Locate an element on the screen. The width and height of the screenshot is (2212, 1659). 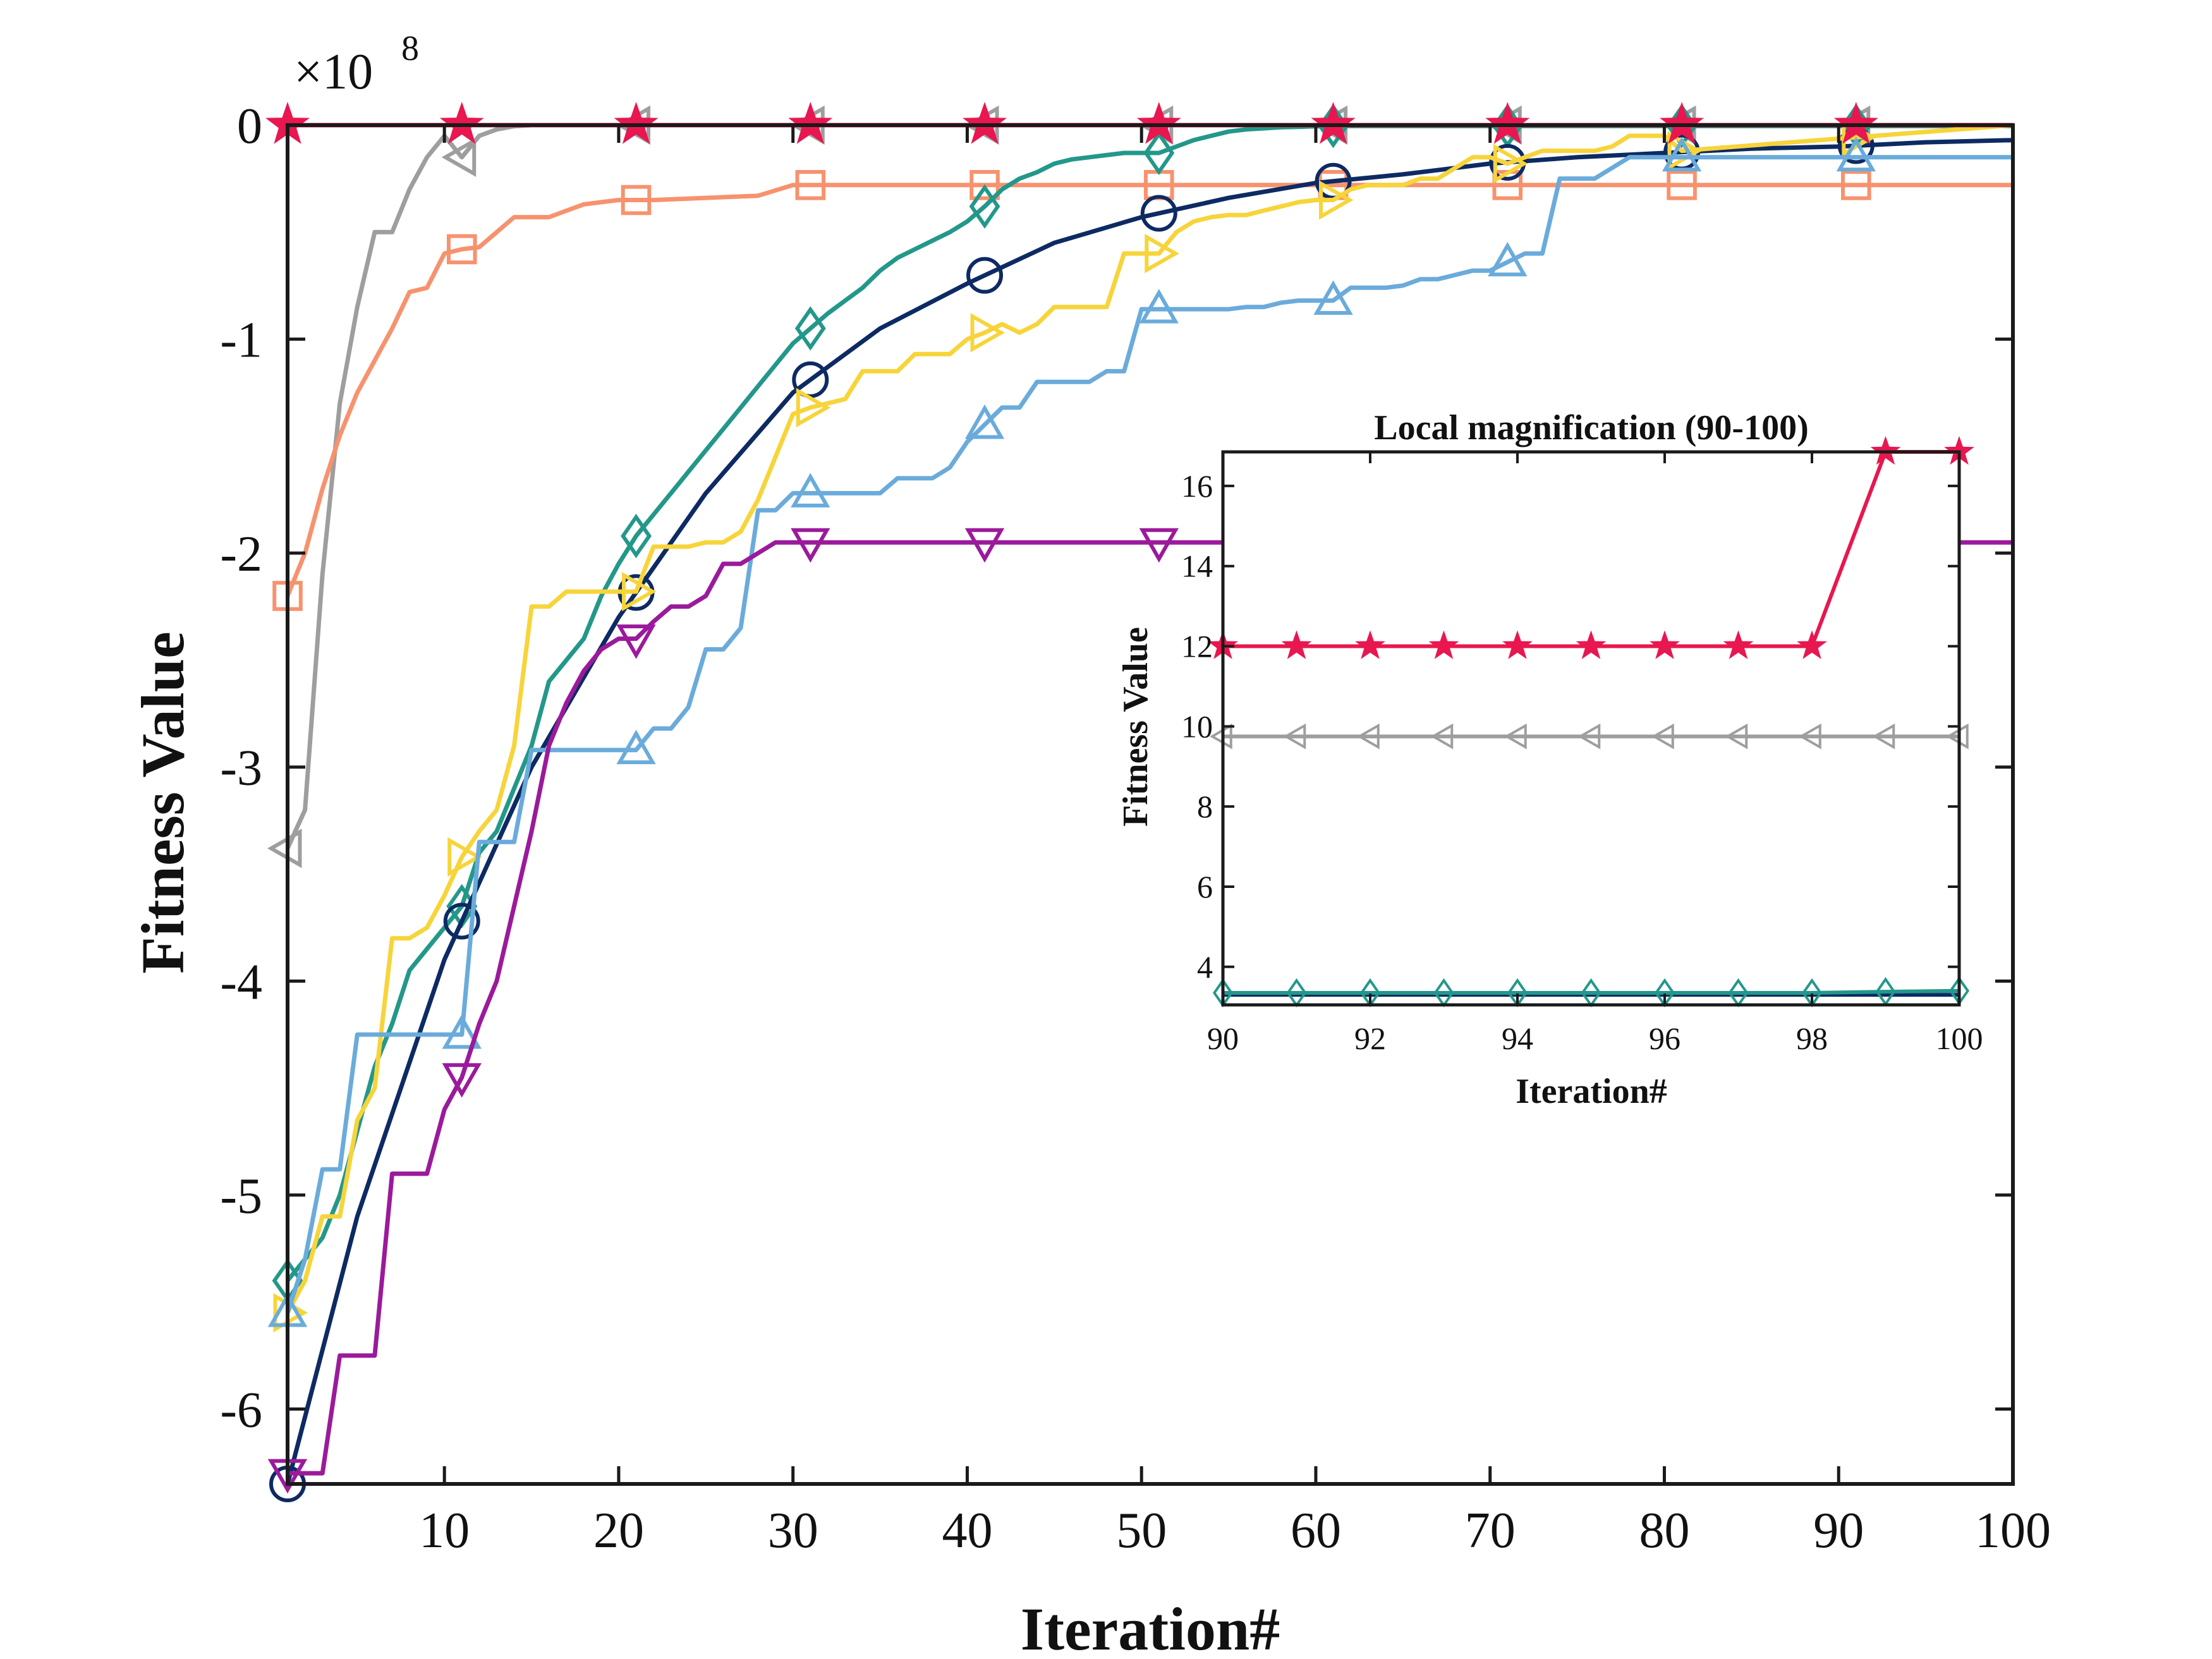
x-tick-label: 96 is located at coordinates (1664, 1038).